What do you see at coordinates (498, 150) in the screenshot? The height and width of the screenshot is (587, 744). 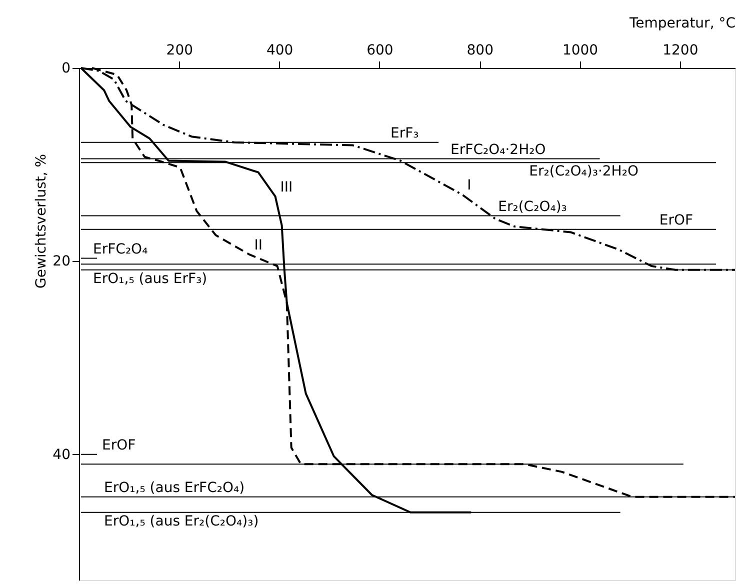 I see `annotation: ErFC₂O₄·2H₂O` at bounding box center [498, 150].